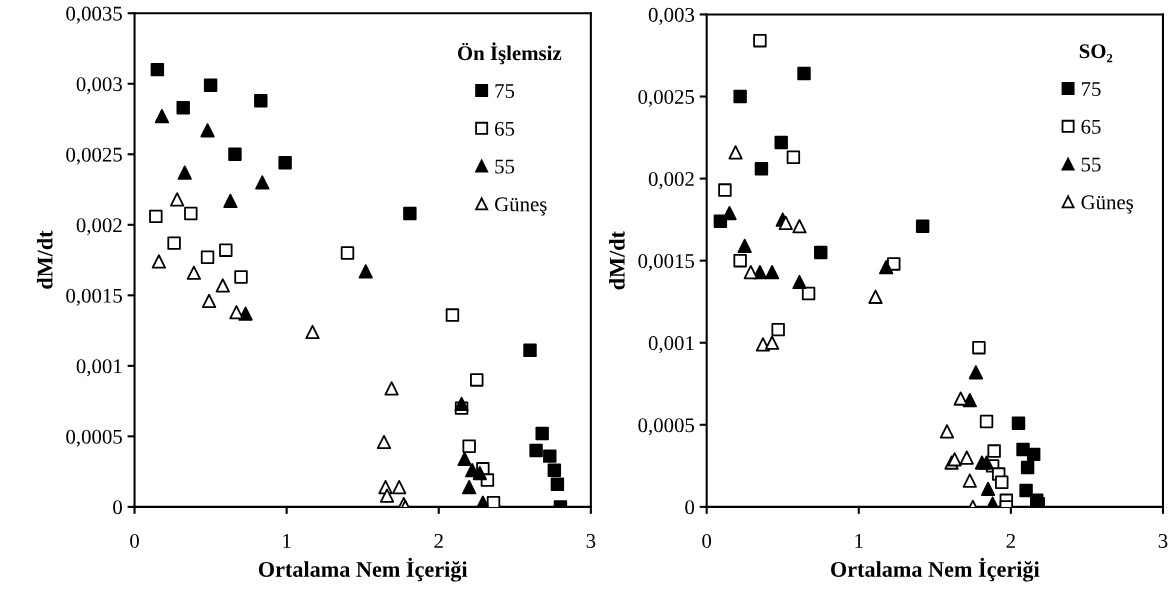 Image resolution: width=1170 pixels, height=602 pixels. Describe the element at coordinates (509, 53) in the screenshot. I see `legend-title: Ön İşlemsiz` at that location.